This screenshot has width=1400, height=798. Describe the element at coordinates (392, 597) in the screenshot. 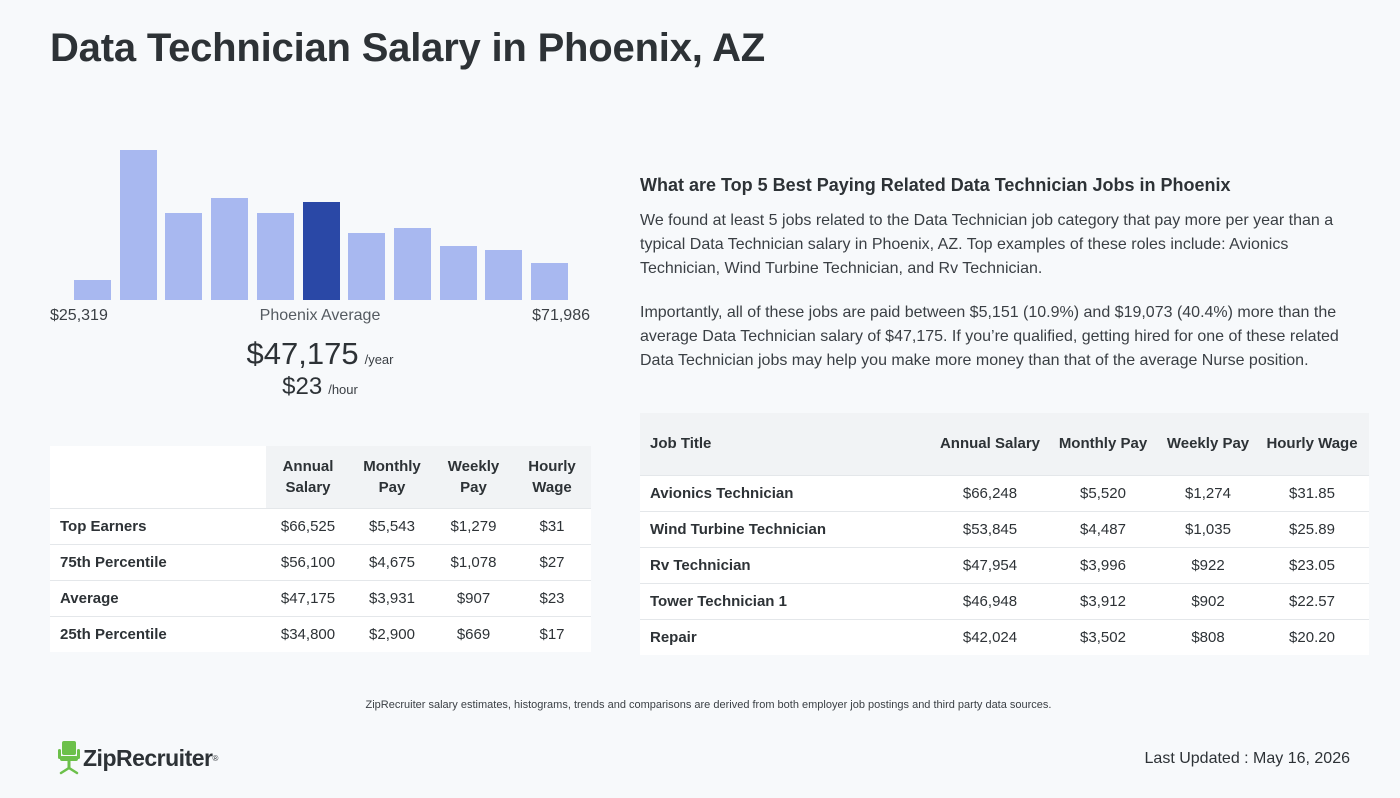

I see `cell-monthly: $3,931` at that location.